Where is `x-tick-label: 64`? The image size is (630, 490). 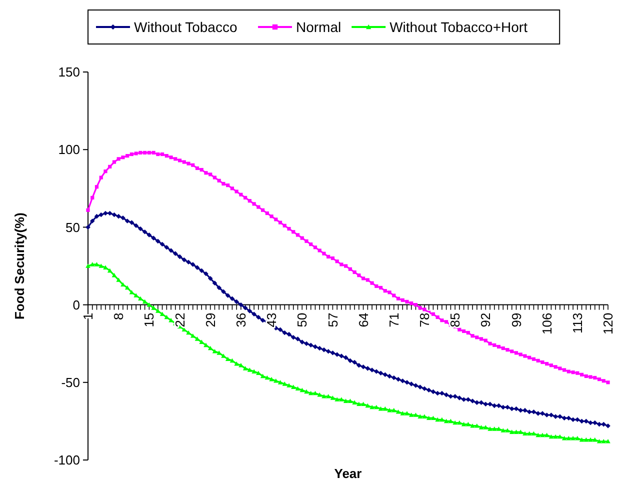
x-tick-label: 64 is located at coordinates (363, 320).